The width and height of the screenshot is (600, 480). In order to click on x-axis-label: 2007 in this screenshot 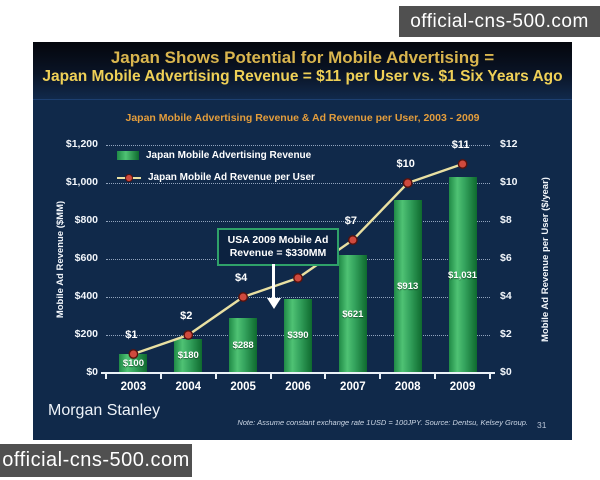, I will do `click(353, 387)`.